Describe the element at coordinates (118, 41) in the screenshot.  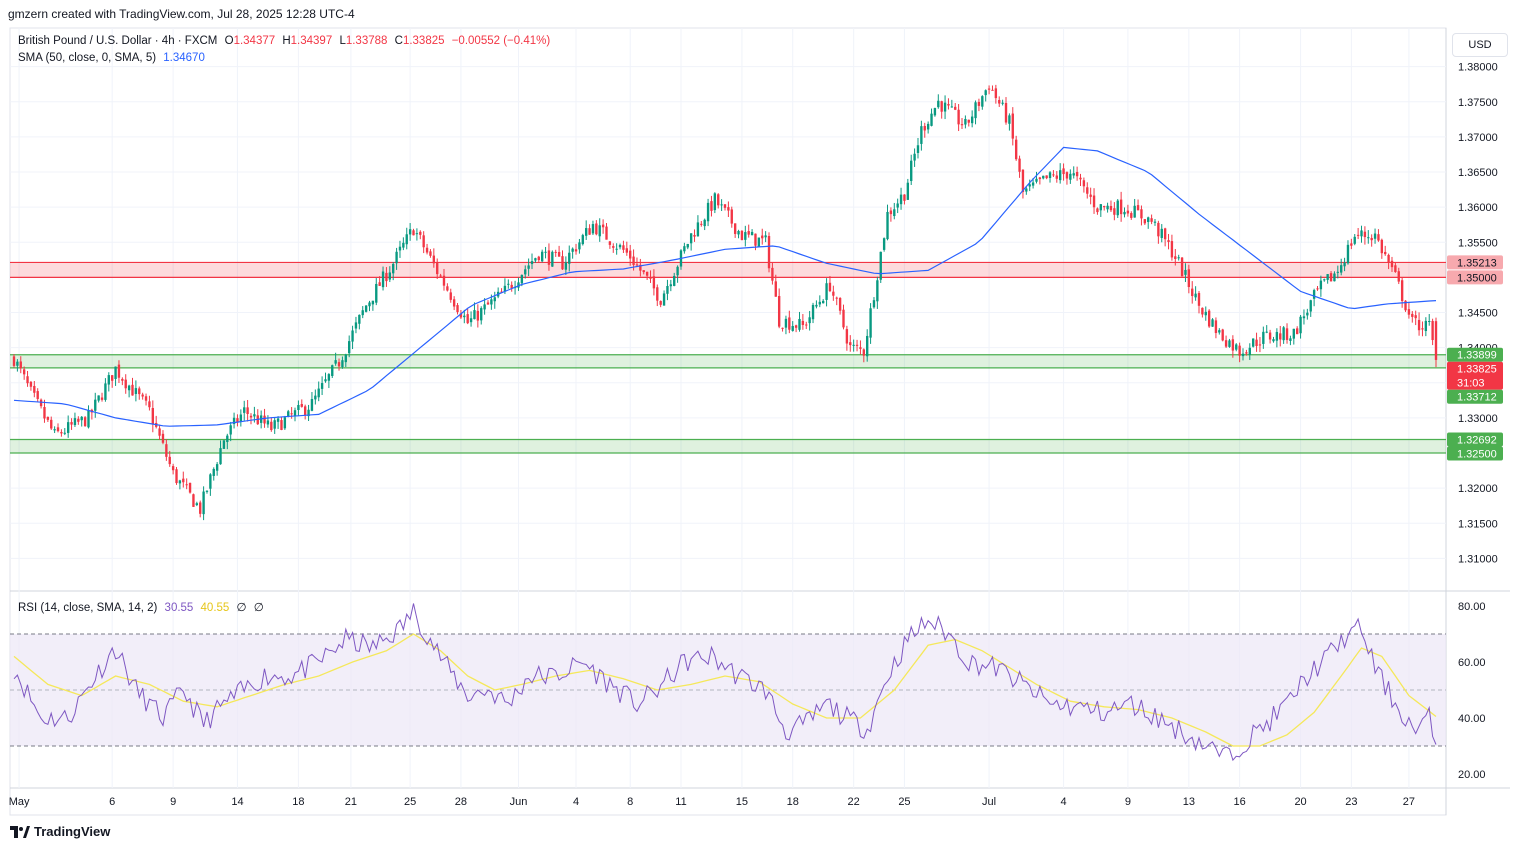
I see `symbol-name: British Pound / U.S. Dollar · 4h · FXCM` at that location.